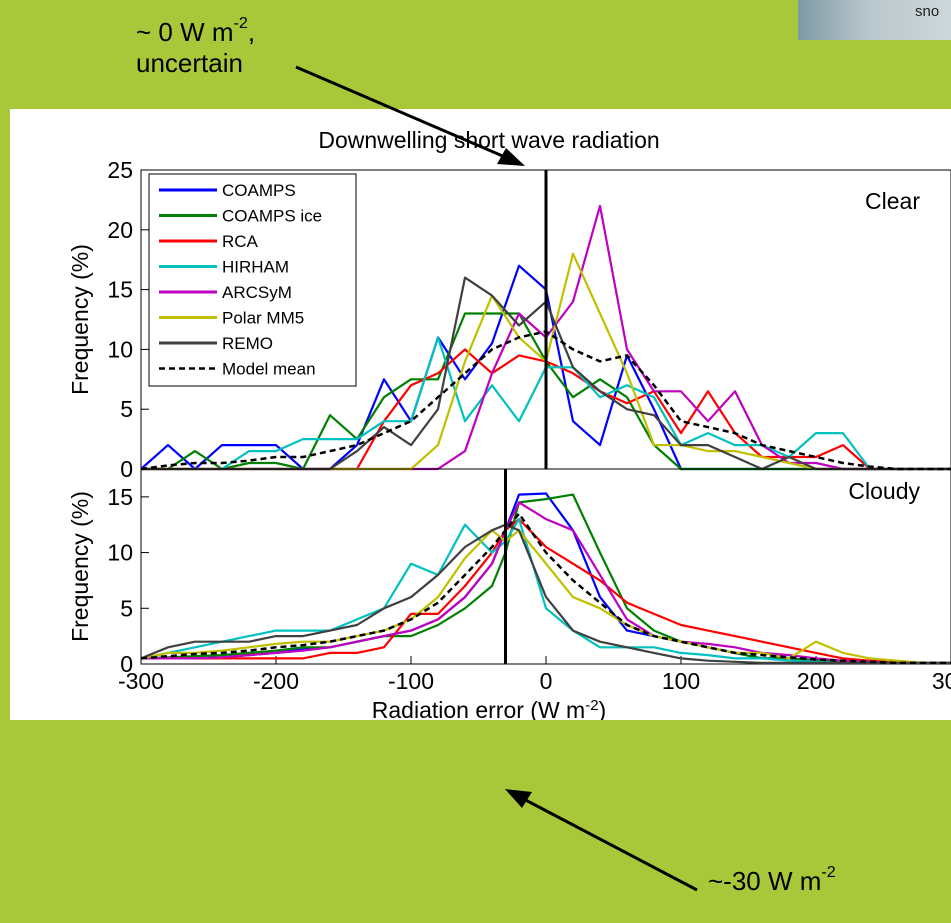 The image size is (951, 923). What do you see at coordinates (257, 292) in the screenshot?
I see `legend-label: ARCSyM` at bounding box center [257, 292].